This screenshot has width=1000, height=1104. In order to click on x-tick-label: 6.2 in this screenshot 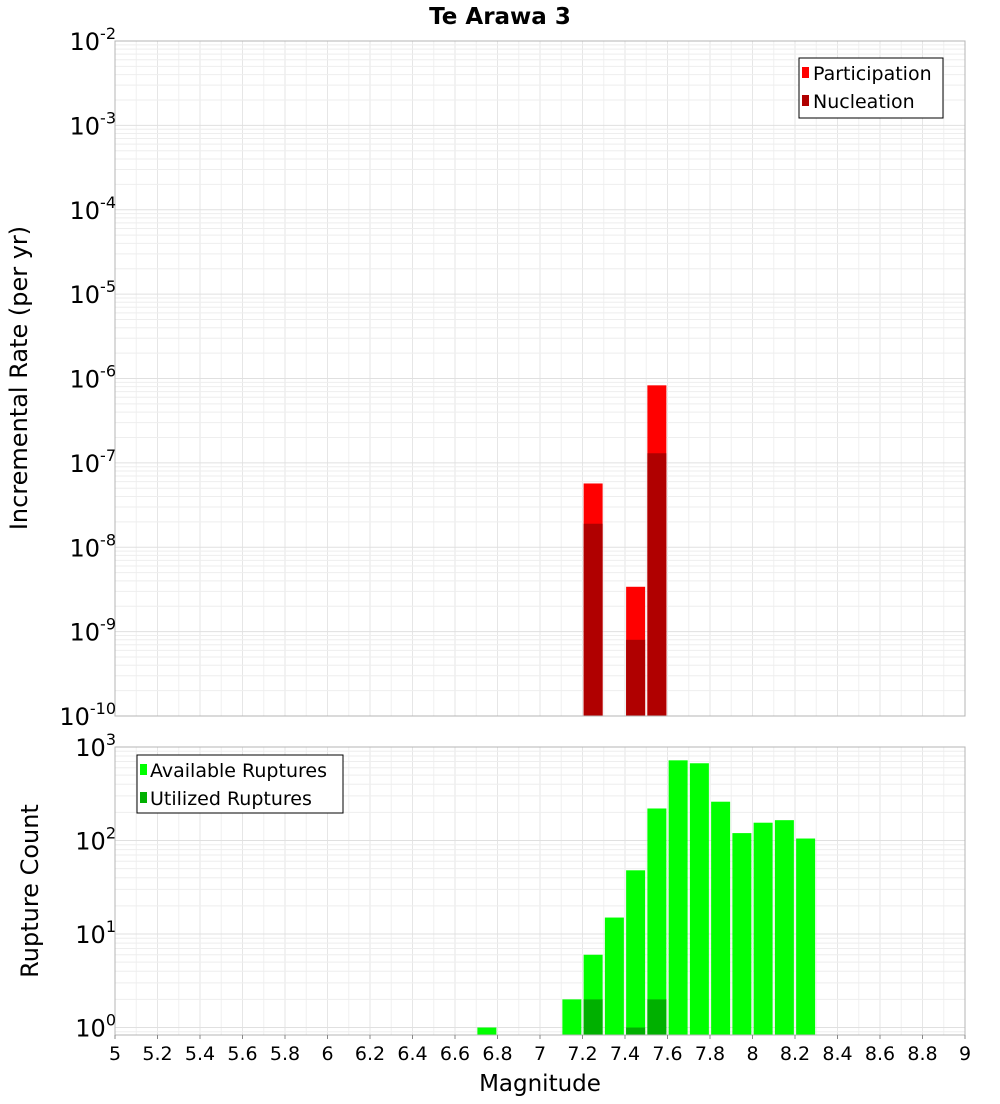, I will do `click(370, 1054)`.